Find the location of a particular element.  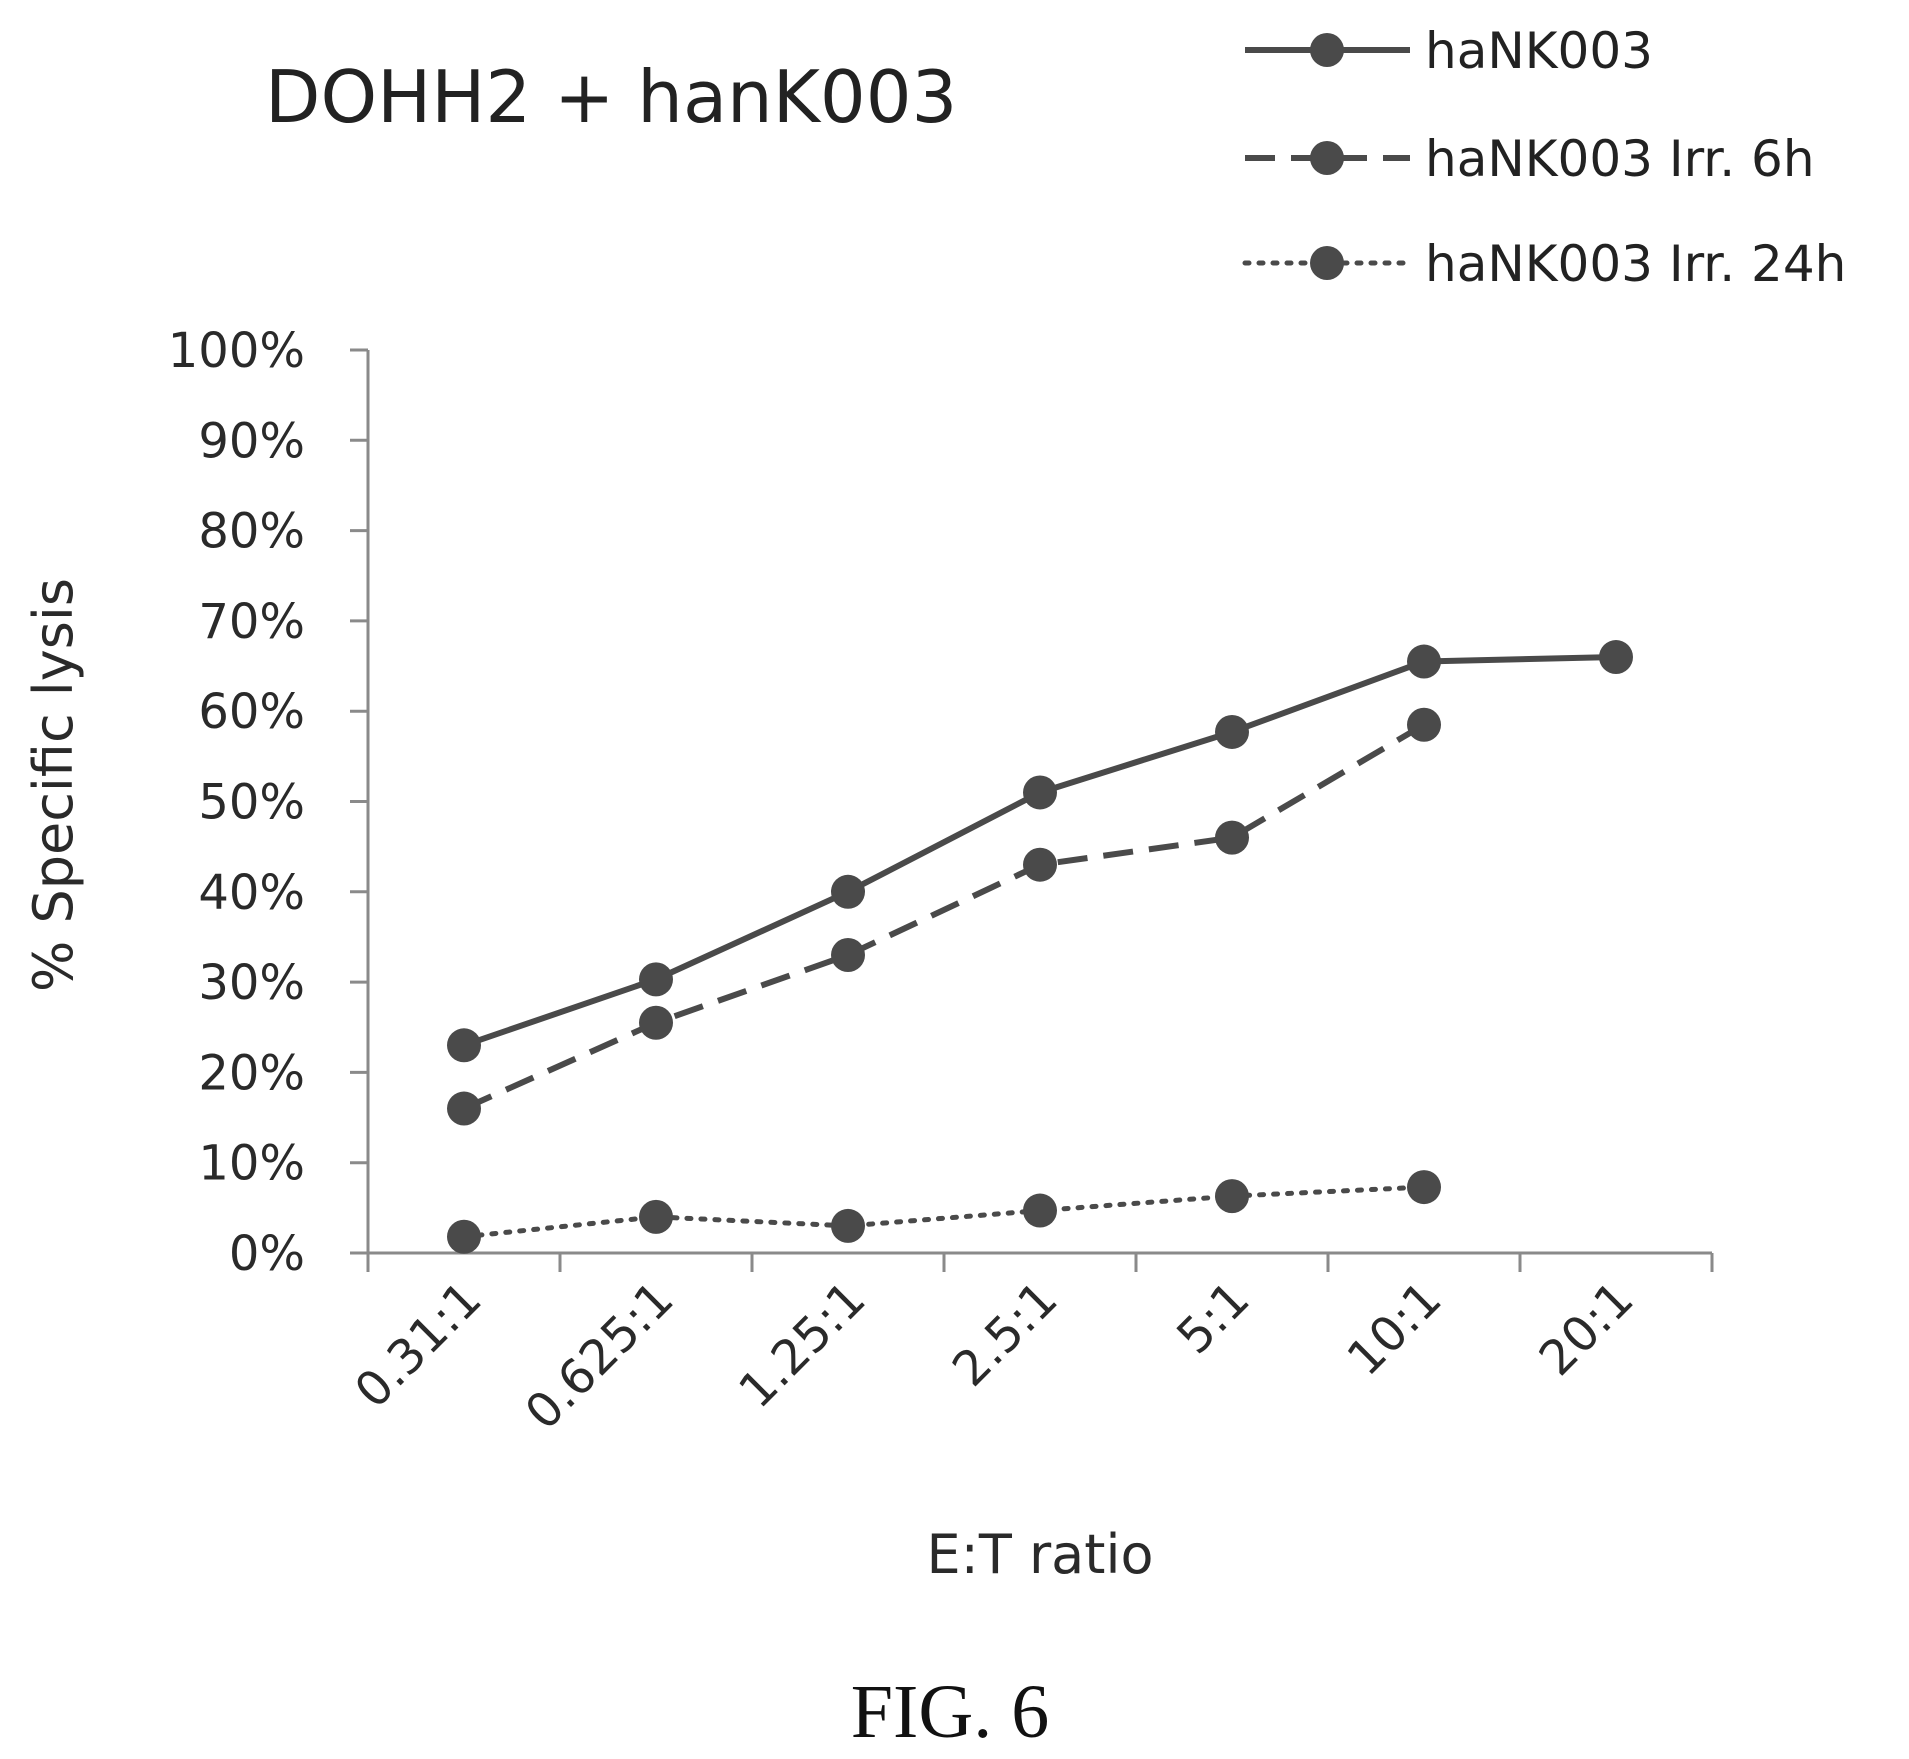

figure-caption: FIG. 6 is located at coordinates (950, 1712).